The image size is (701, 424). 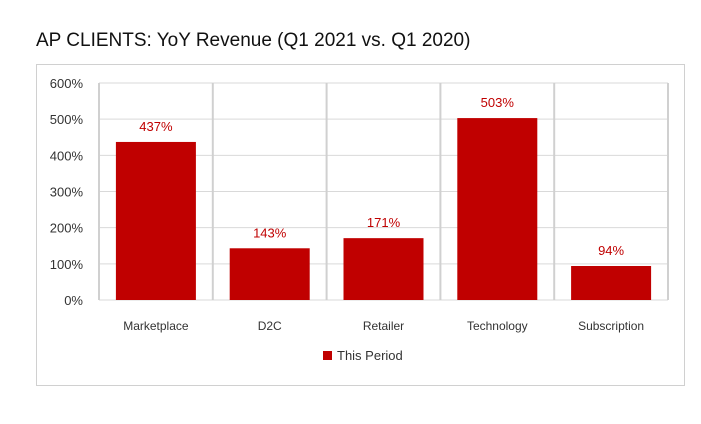 What do you see at coordinates (383, 326) in the screenshot?
I see `x-tick-label: Retailer` at bounding box center [383, 326].